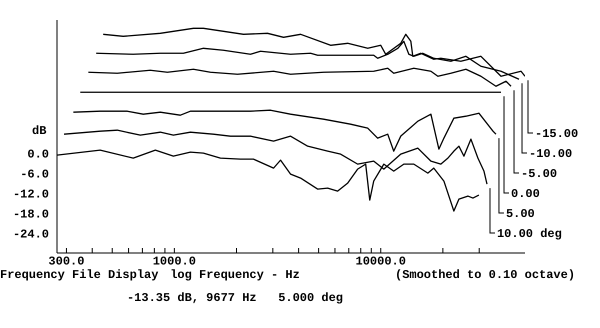 The width and height of the screenshot is (600, 328). Describe the element at coordinates (39, 131) in the screenshot. I see `y-axis-title: dB` at that location.